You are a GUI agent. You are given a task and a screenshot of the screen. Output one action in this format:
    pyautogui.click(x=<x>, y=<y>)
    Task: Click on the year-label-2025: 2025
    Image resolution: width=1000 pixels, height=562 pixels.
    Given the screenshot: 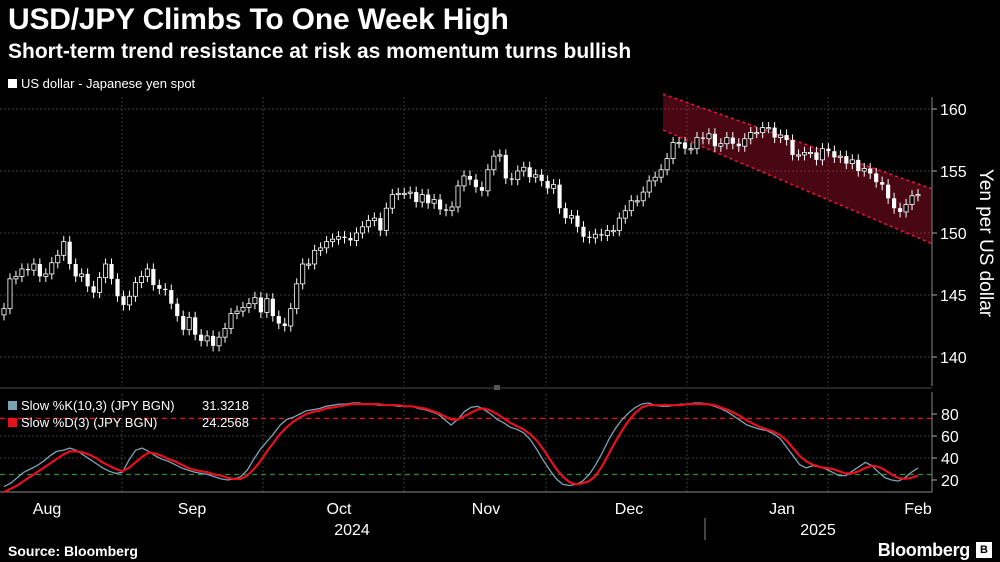 What is the action you would take?
    pyautogui.click(x=818, y=530)
    